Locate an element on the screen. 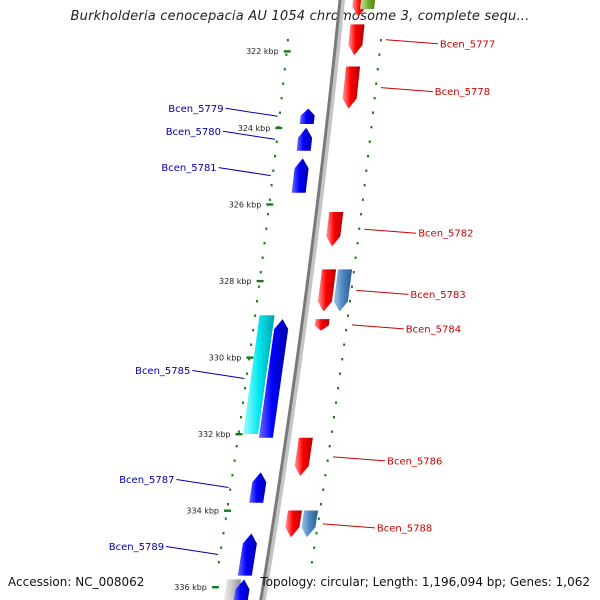 This screenshot has height=600, width=600. tick-label: 322 kbp is located at coordinates (262, 51).